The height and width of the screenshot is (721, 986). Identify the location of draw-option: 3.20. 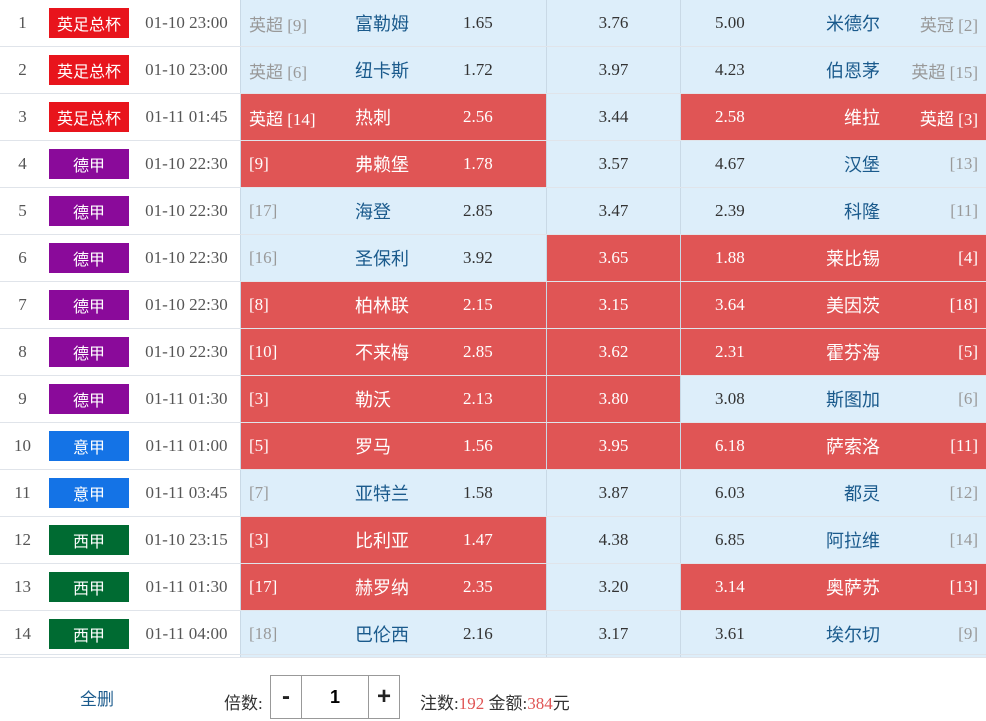
(613, 587).